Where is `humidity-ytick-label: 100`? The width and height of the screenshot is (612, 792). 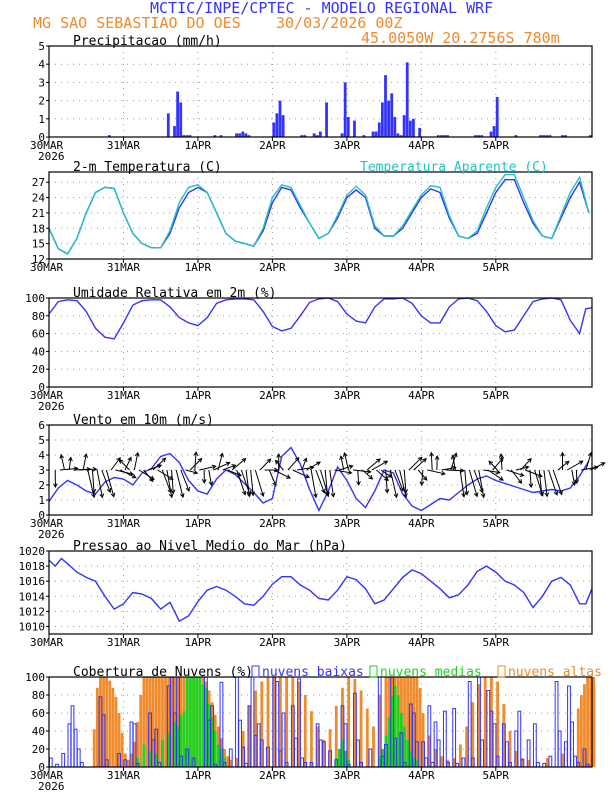 humidity-ytick-label: 100 is located at coordinates (35, 298).